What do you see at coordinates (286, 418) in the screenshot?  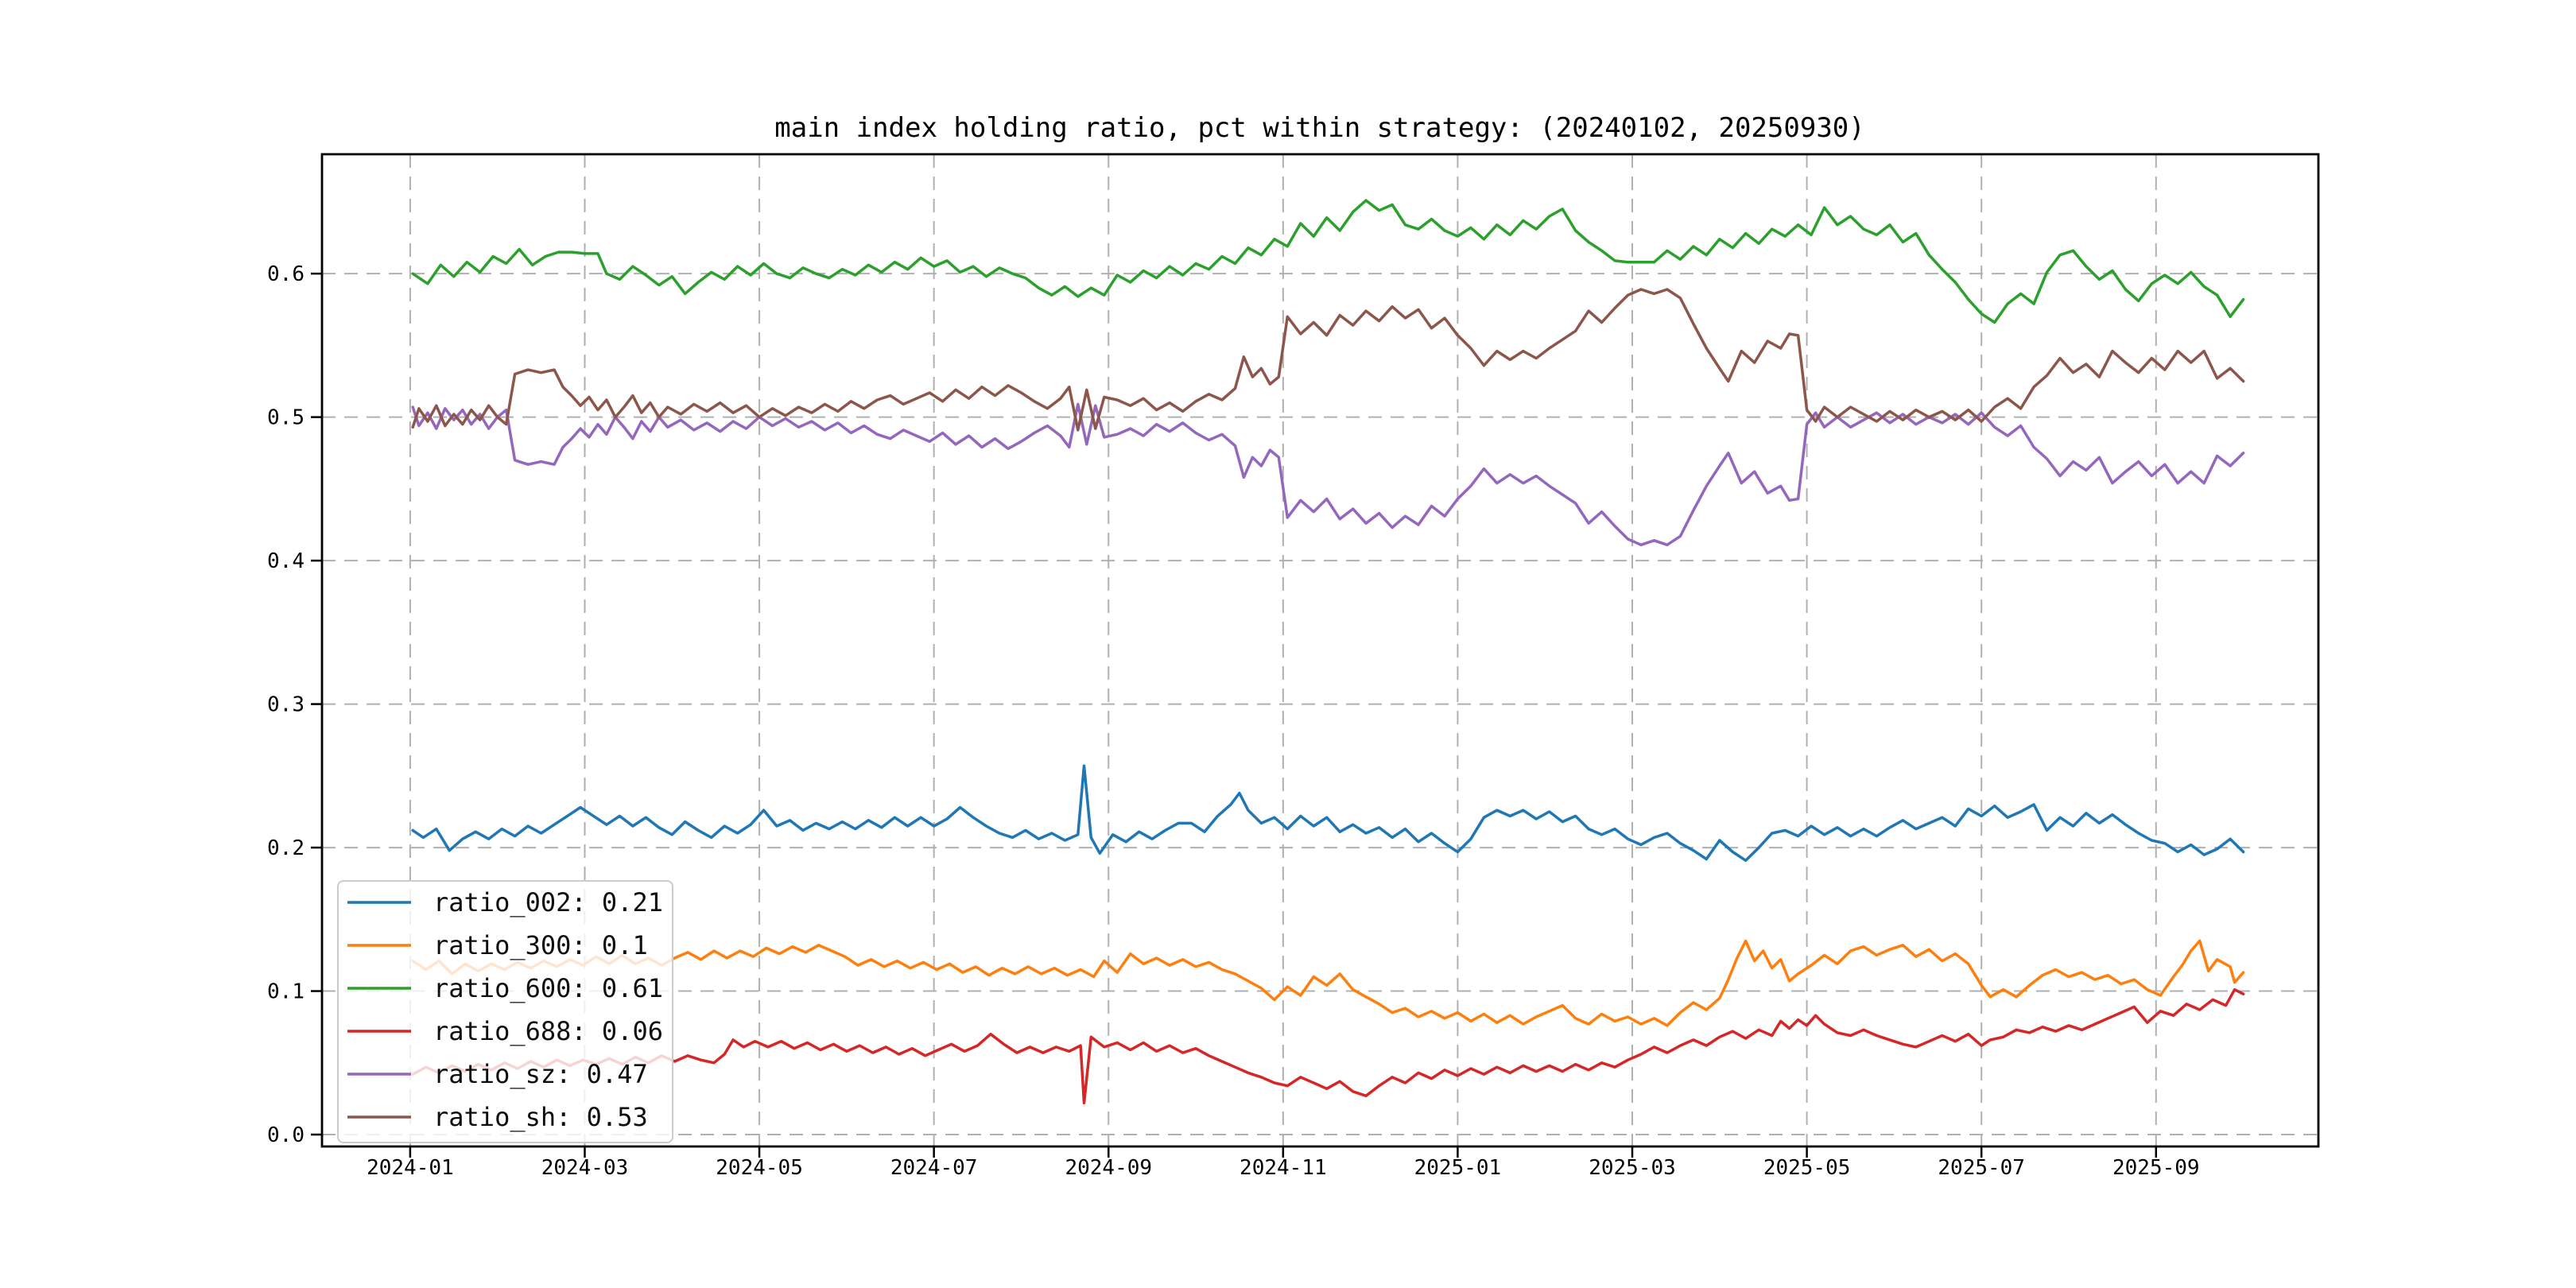 I see `y-tick-label: 0.5` at bounding box center [286, 418].